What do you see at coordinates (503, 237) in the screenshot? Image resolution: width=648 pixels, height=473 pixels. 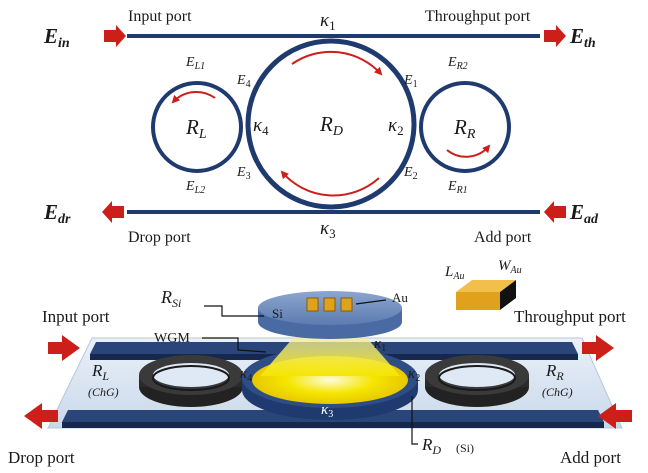 I see `top-add-port-label: Add port` at bounding box center [503, 237].